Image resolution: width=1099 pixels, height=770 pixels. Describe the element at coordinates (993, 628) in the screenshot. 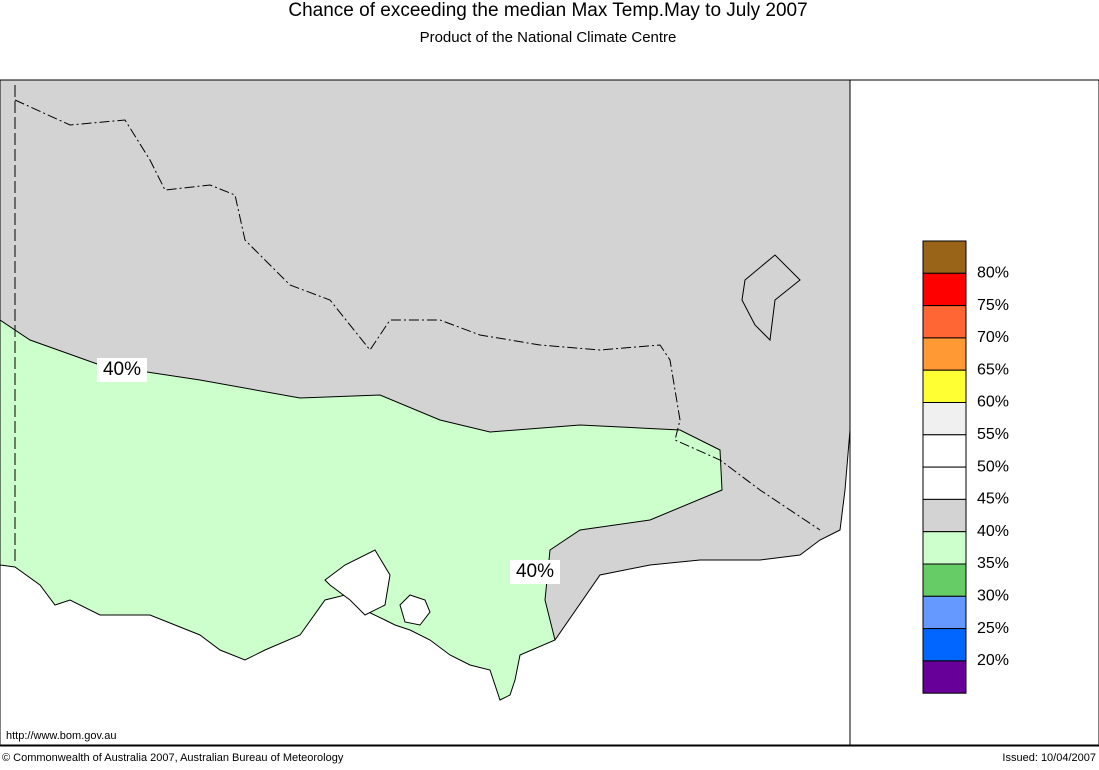

I see `legend-label: 25%` at that location.